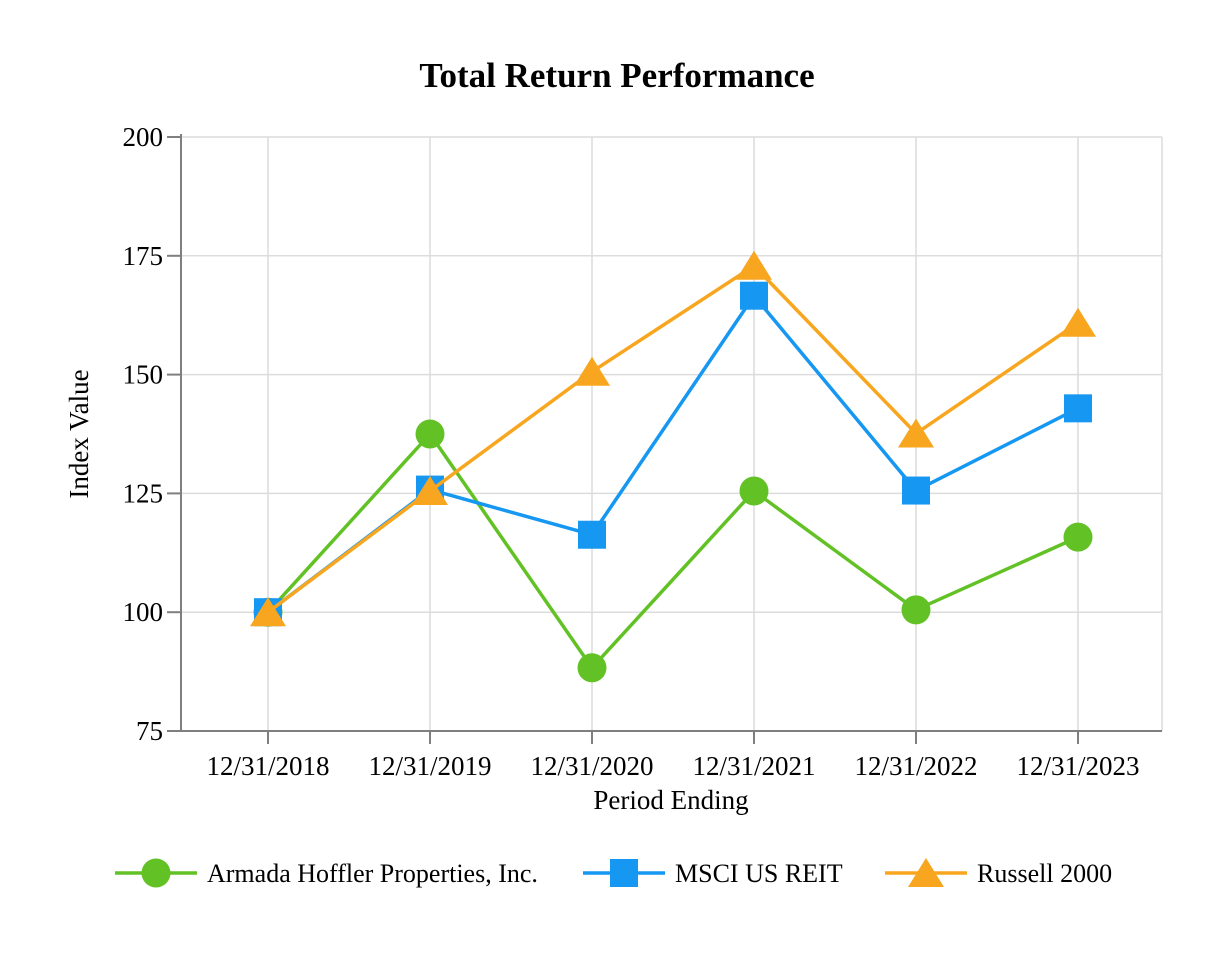  Describe the element at coordinates (1044, 873) in the screenshot. I see `legend-label: Russell 2000` at that location.